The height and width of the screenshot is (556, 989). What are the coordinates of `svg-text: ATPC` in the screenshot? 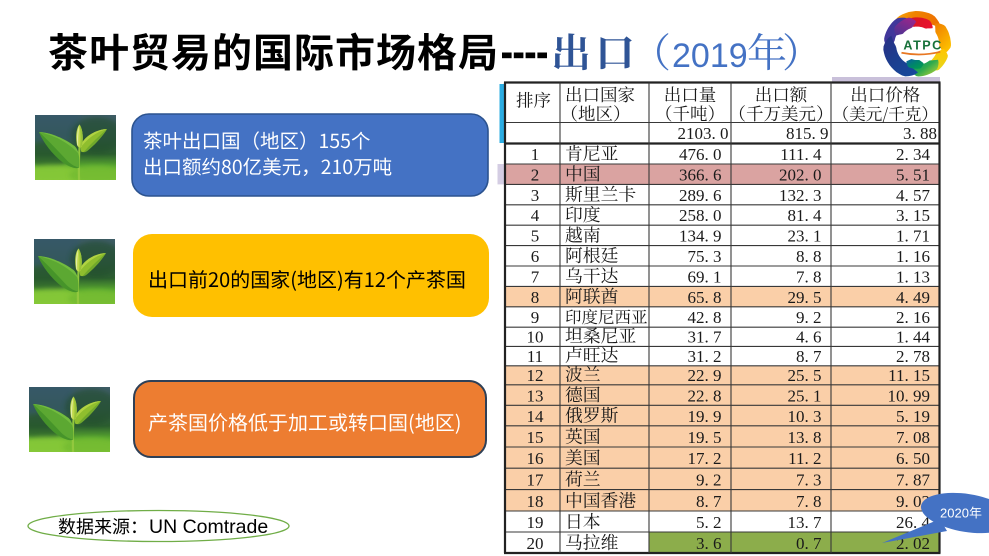 It's located at (922, 46).